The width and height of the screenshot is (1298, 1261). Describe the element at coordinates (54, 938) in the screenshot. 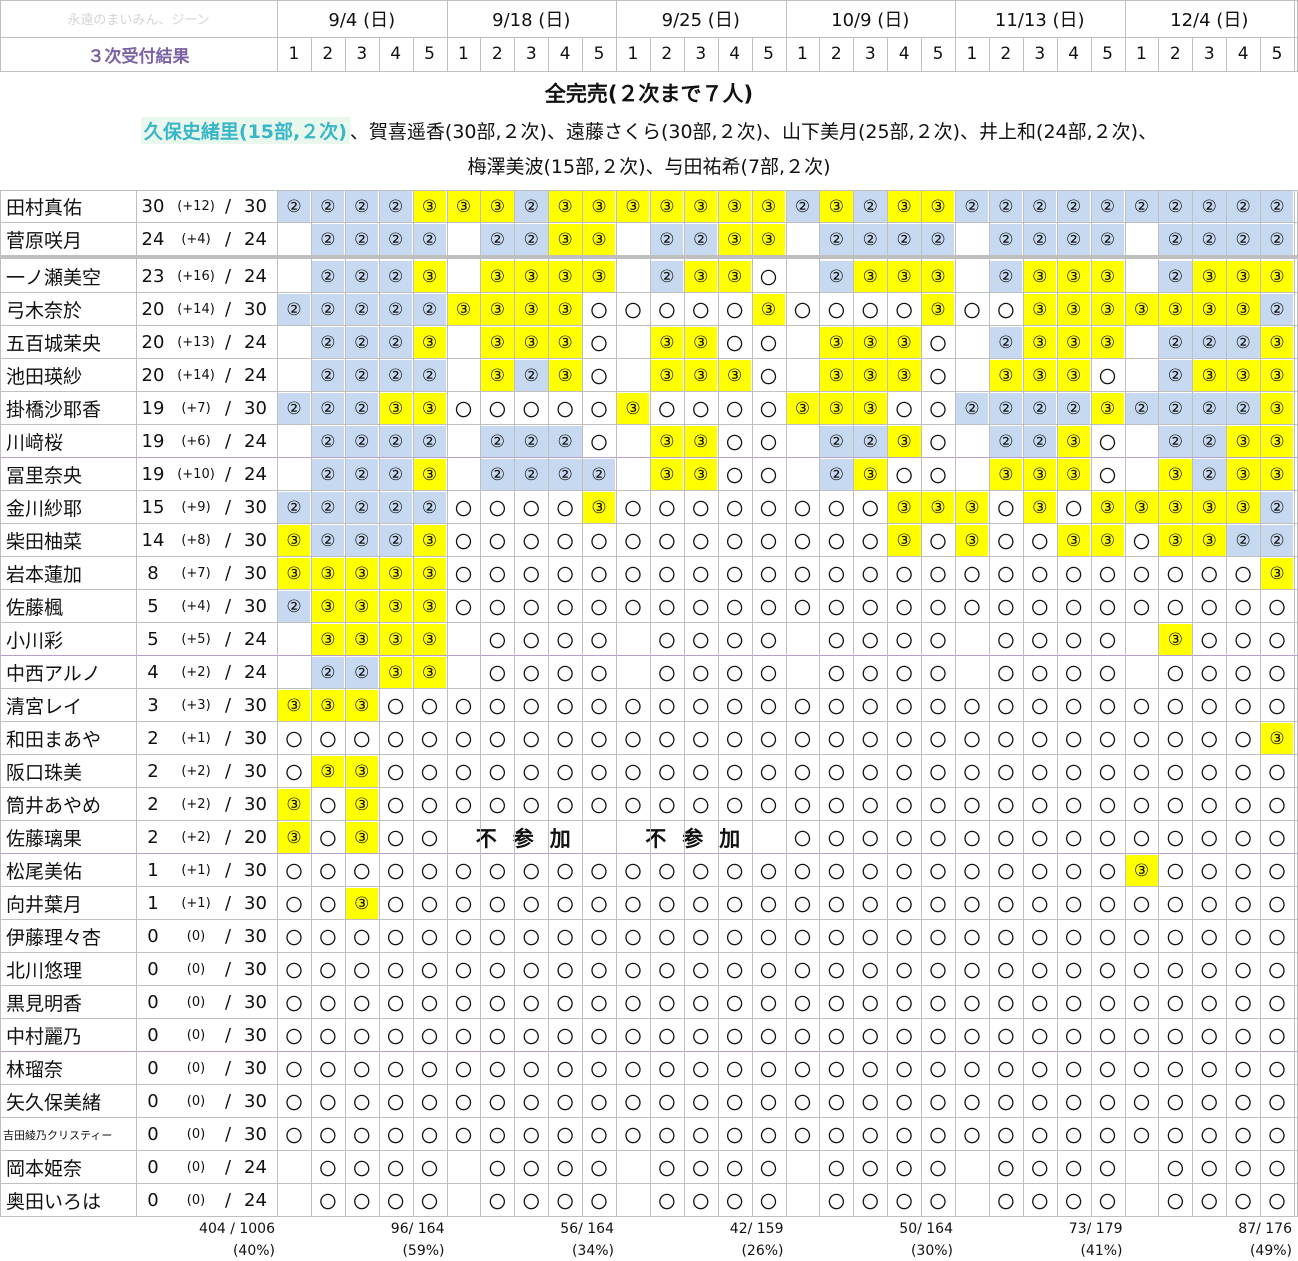

I see `member-name: 伊藤理々杏` at that location.